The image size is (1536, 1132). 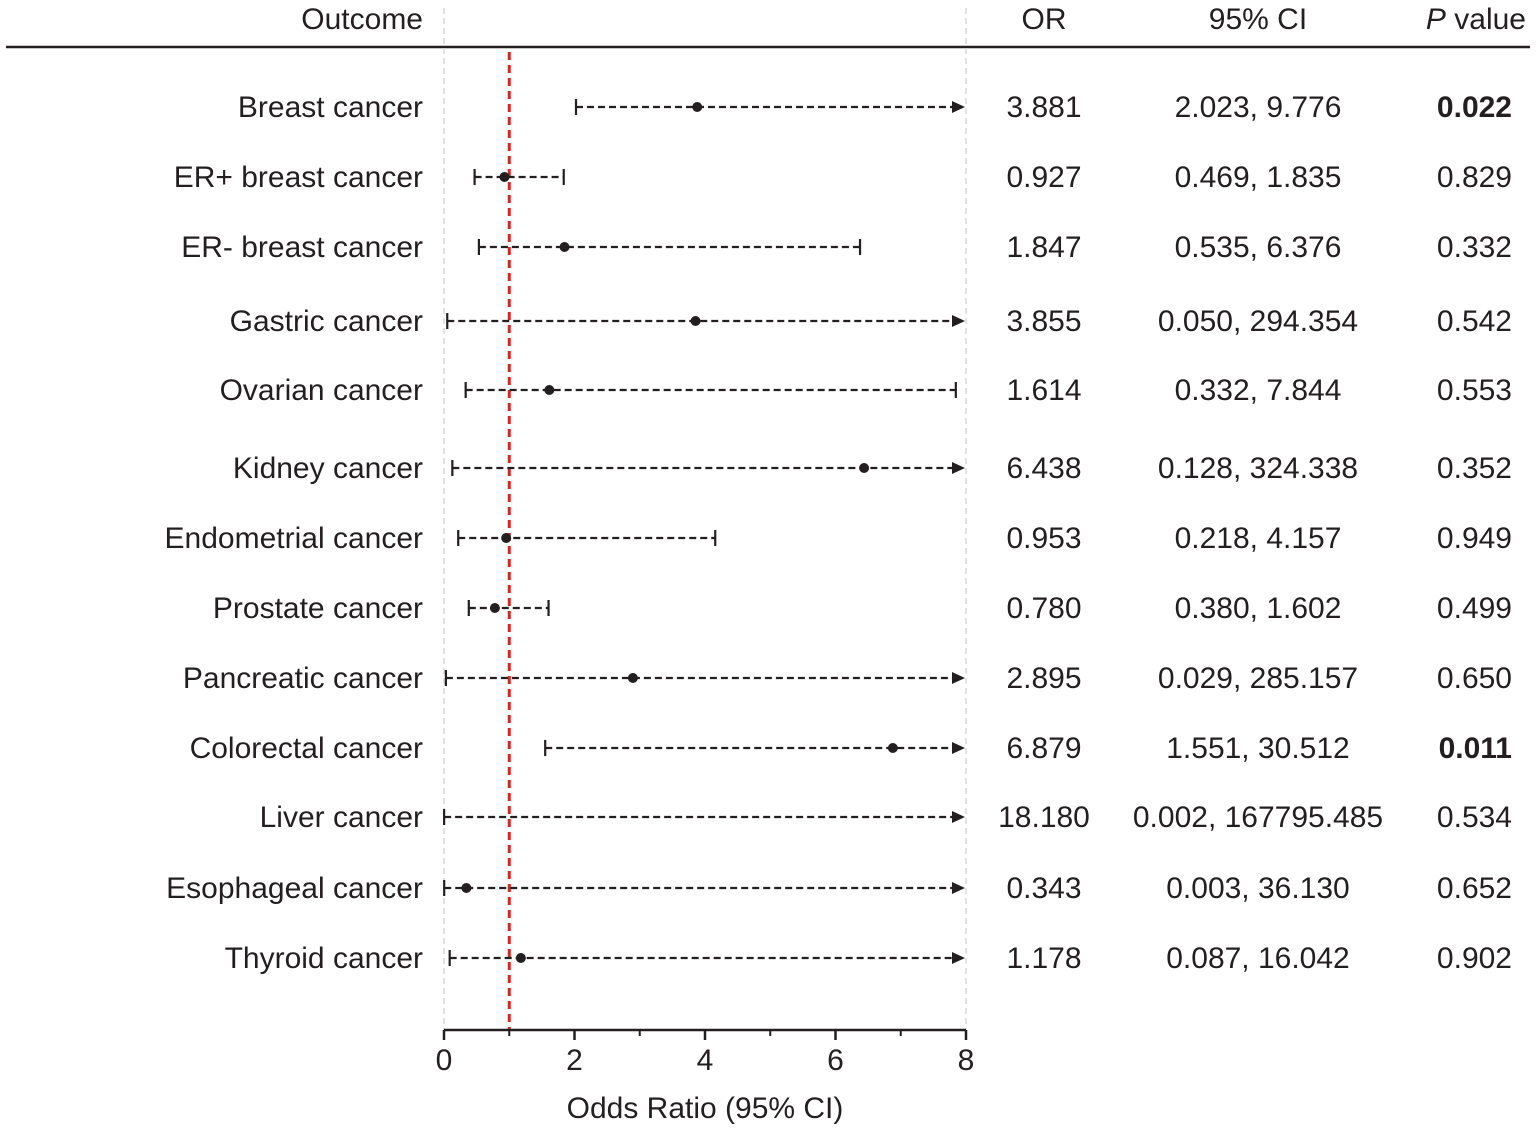 What do you see at coordinates (1258, 177) in the screenshot?
I see `row-ci-value: 0.469, 1.835` at bounding box center [1258, 177].